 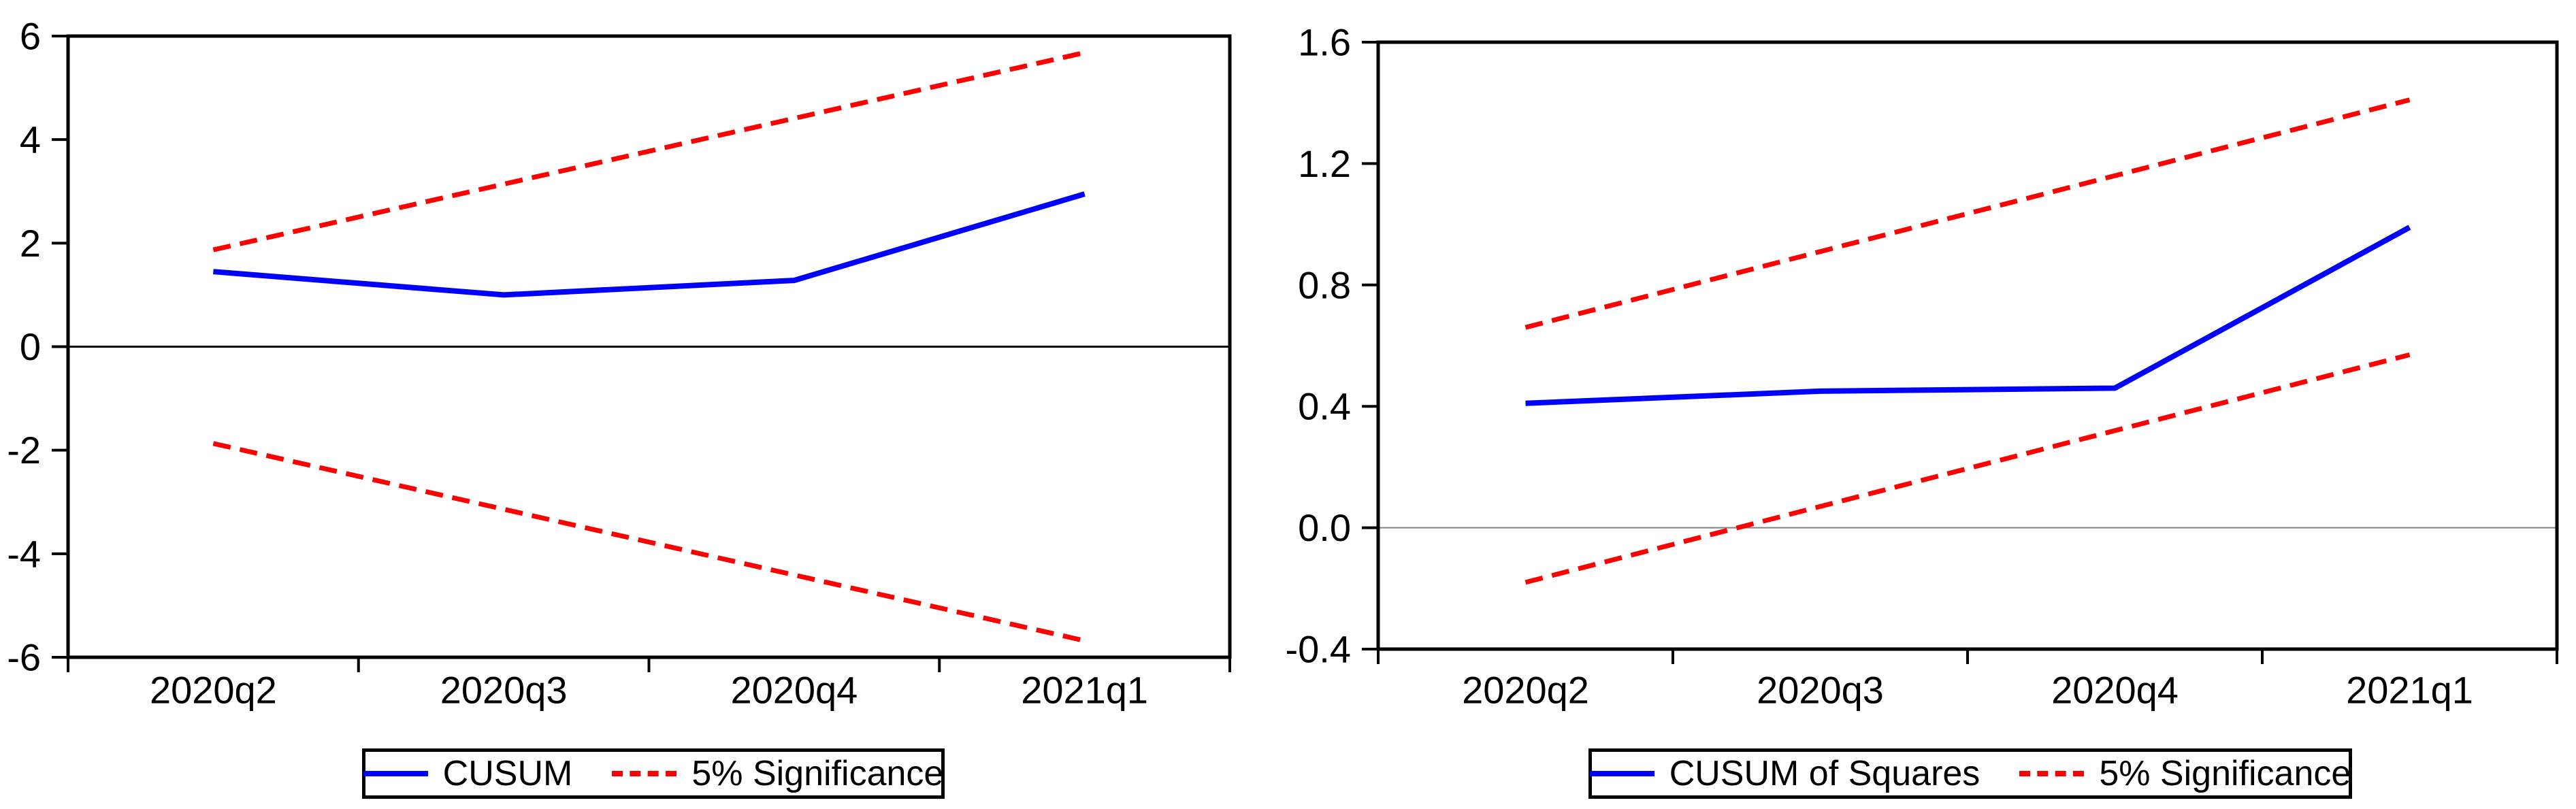 What do you see at coordinates (1968, 315) in the screenshot?
I see `cusum-of-squares-cusum-of-squares-line` at bounding box center [1968, 315].